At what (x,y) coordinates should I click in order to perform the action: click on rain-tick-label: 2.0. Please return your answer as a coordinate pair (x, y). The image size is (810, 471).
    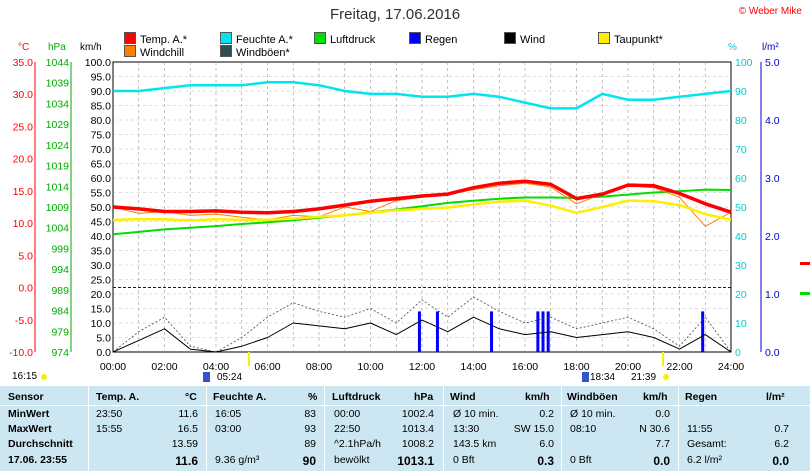
    Looking at the image, I should click on (772, 237).